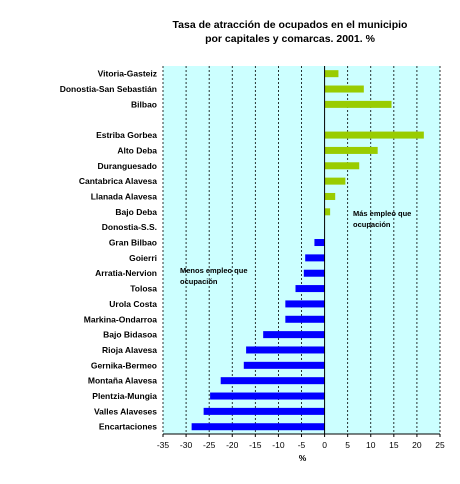 The width and height of the screenshot is (460, 484). Describe the element at coordinates (382, 213) in the screenshot. I see `annotation-text: Más empleo que` at that location.